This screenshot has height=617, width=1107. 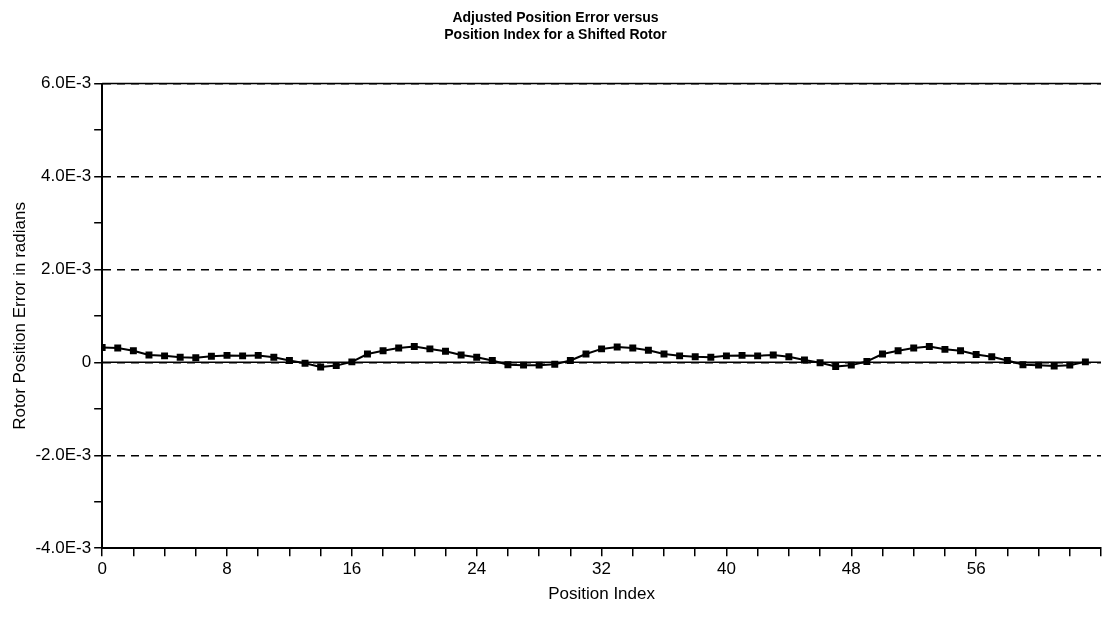 I want to click on x-tick-label: 32, so click(x=602, y=569).